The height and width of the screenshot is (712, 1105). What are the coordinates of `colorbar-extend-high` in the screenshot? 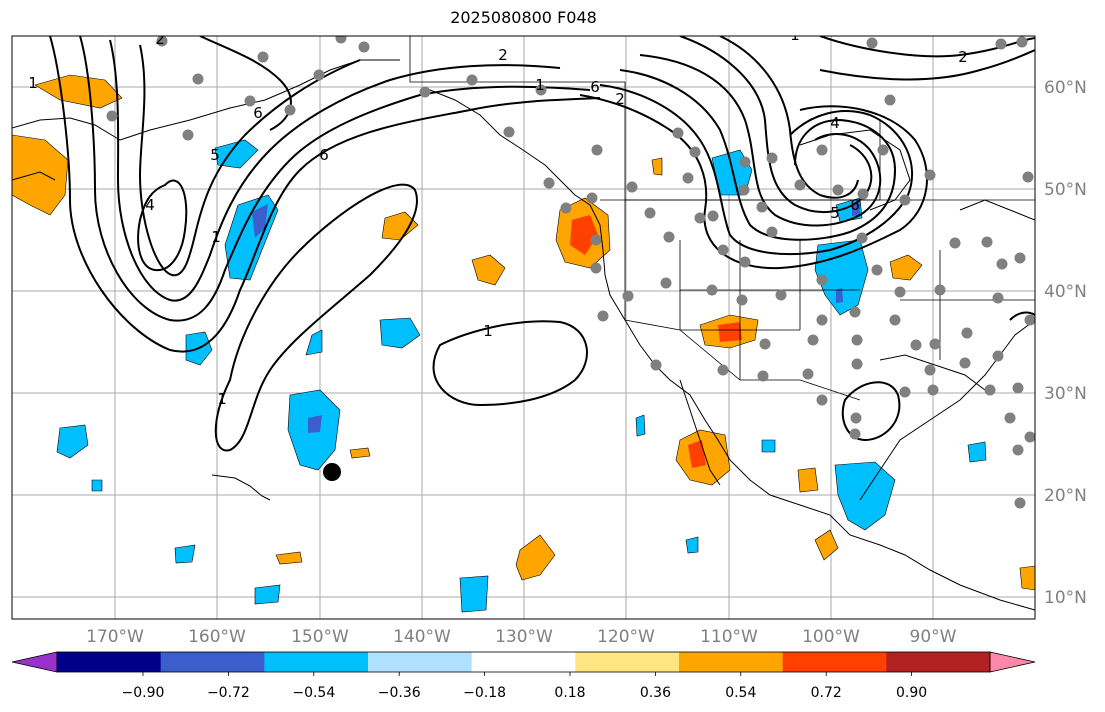 It's located at (1012, 662).